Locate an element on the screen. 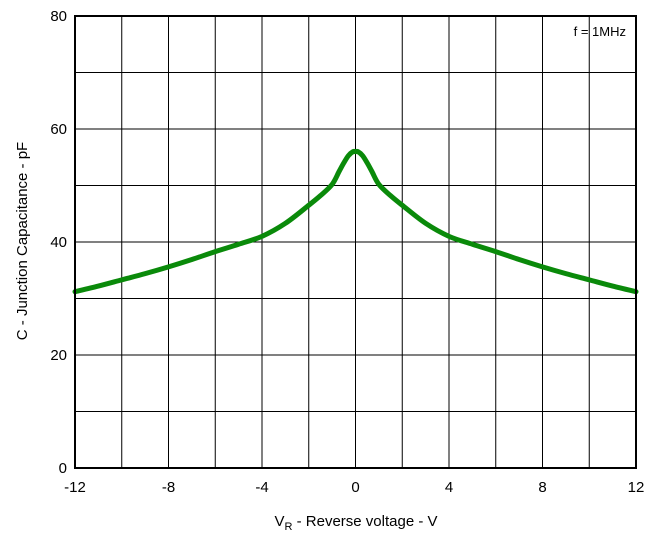 The image size is (667, 533). x-tick-label: 4 is located at coordinates (449, 487).